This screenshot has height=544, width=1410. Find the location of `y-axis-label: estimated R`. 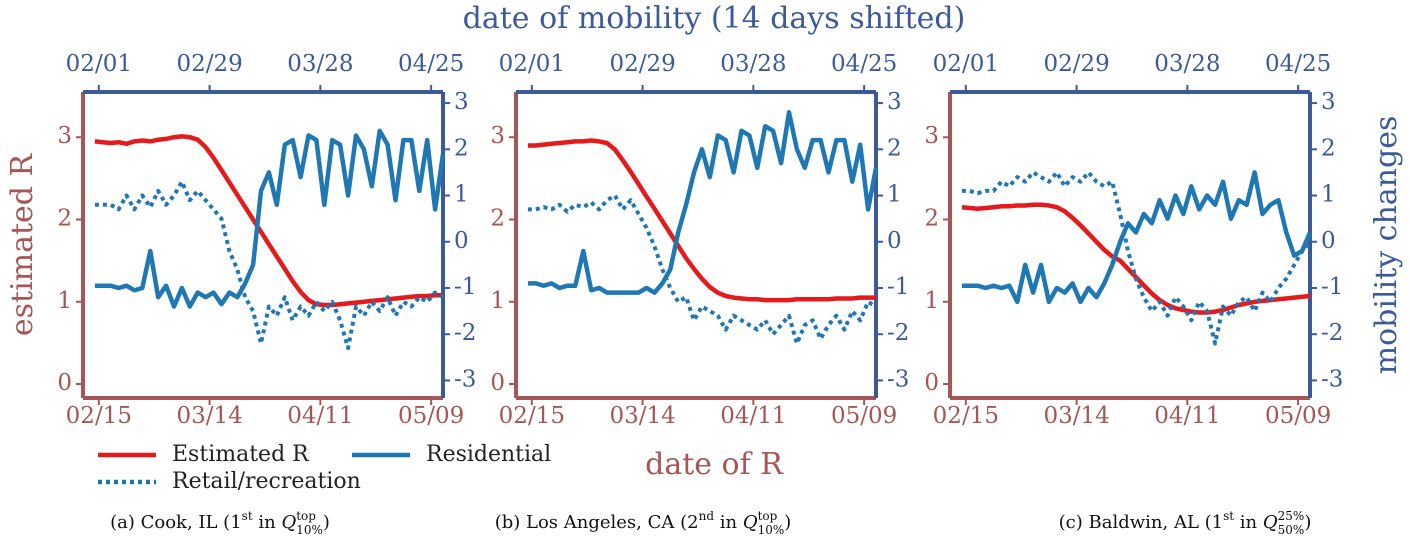

y-axis-label: estimated R is located at coordinates (22, 244).